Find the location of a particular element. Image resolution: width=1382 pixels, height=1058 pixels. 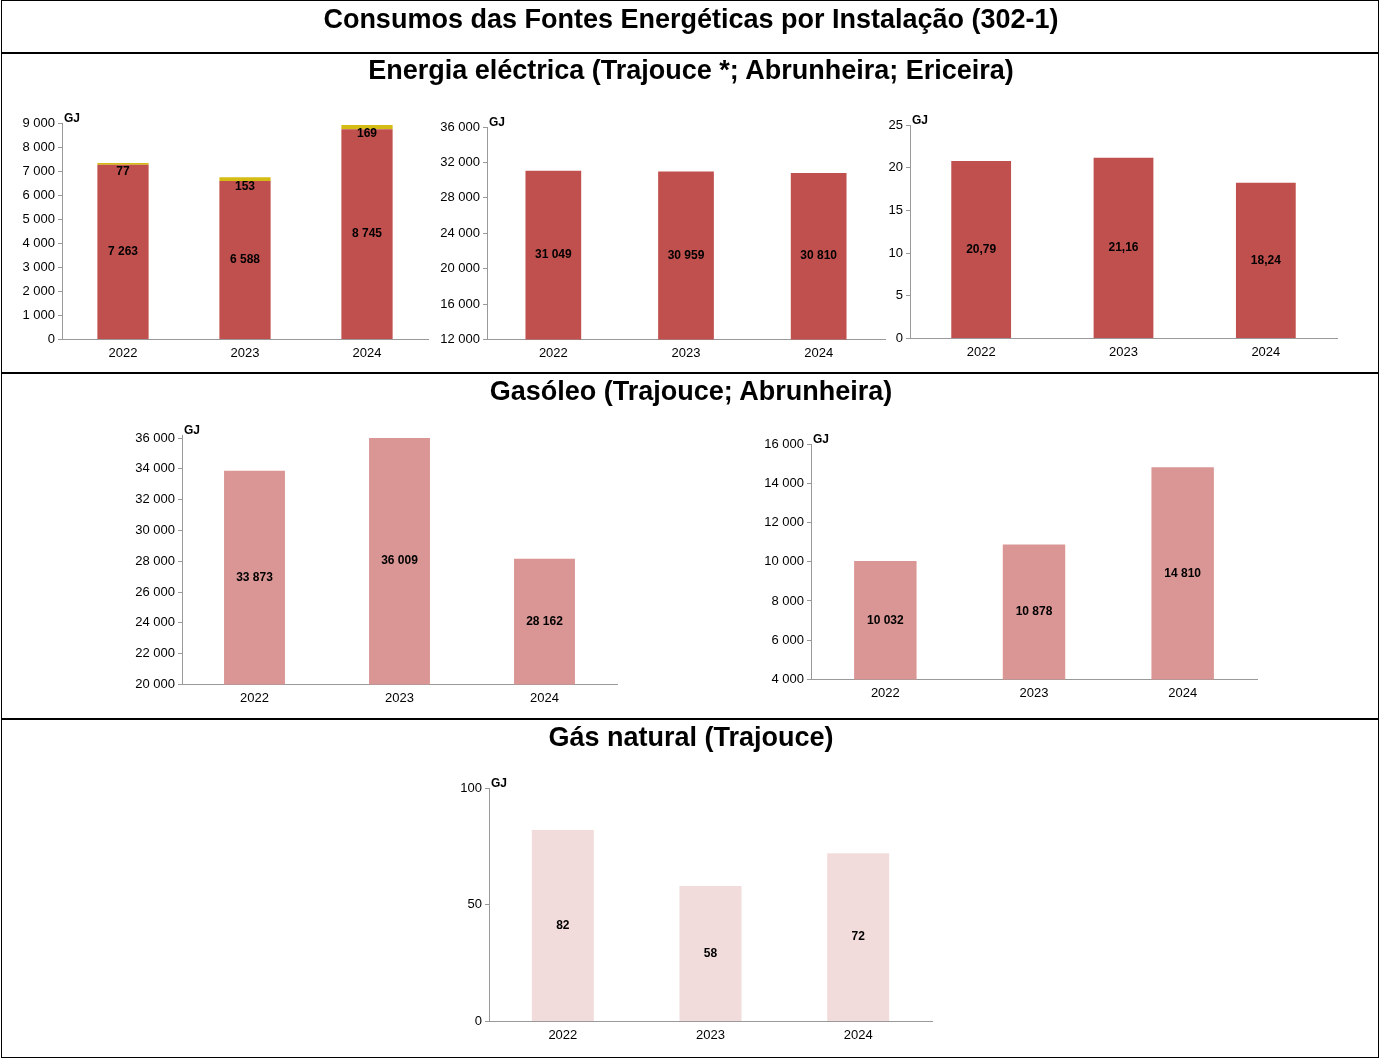

data-label: 36 009 is located at coordinates (400, 560).